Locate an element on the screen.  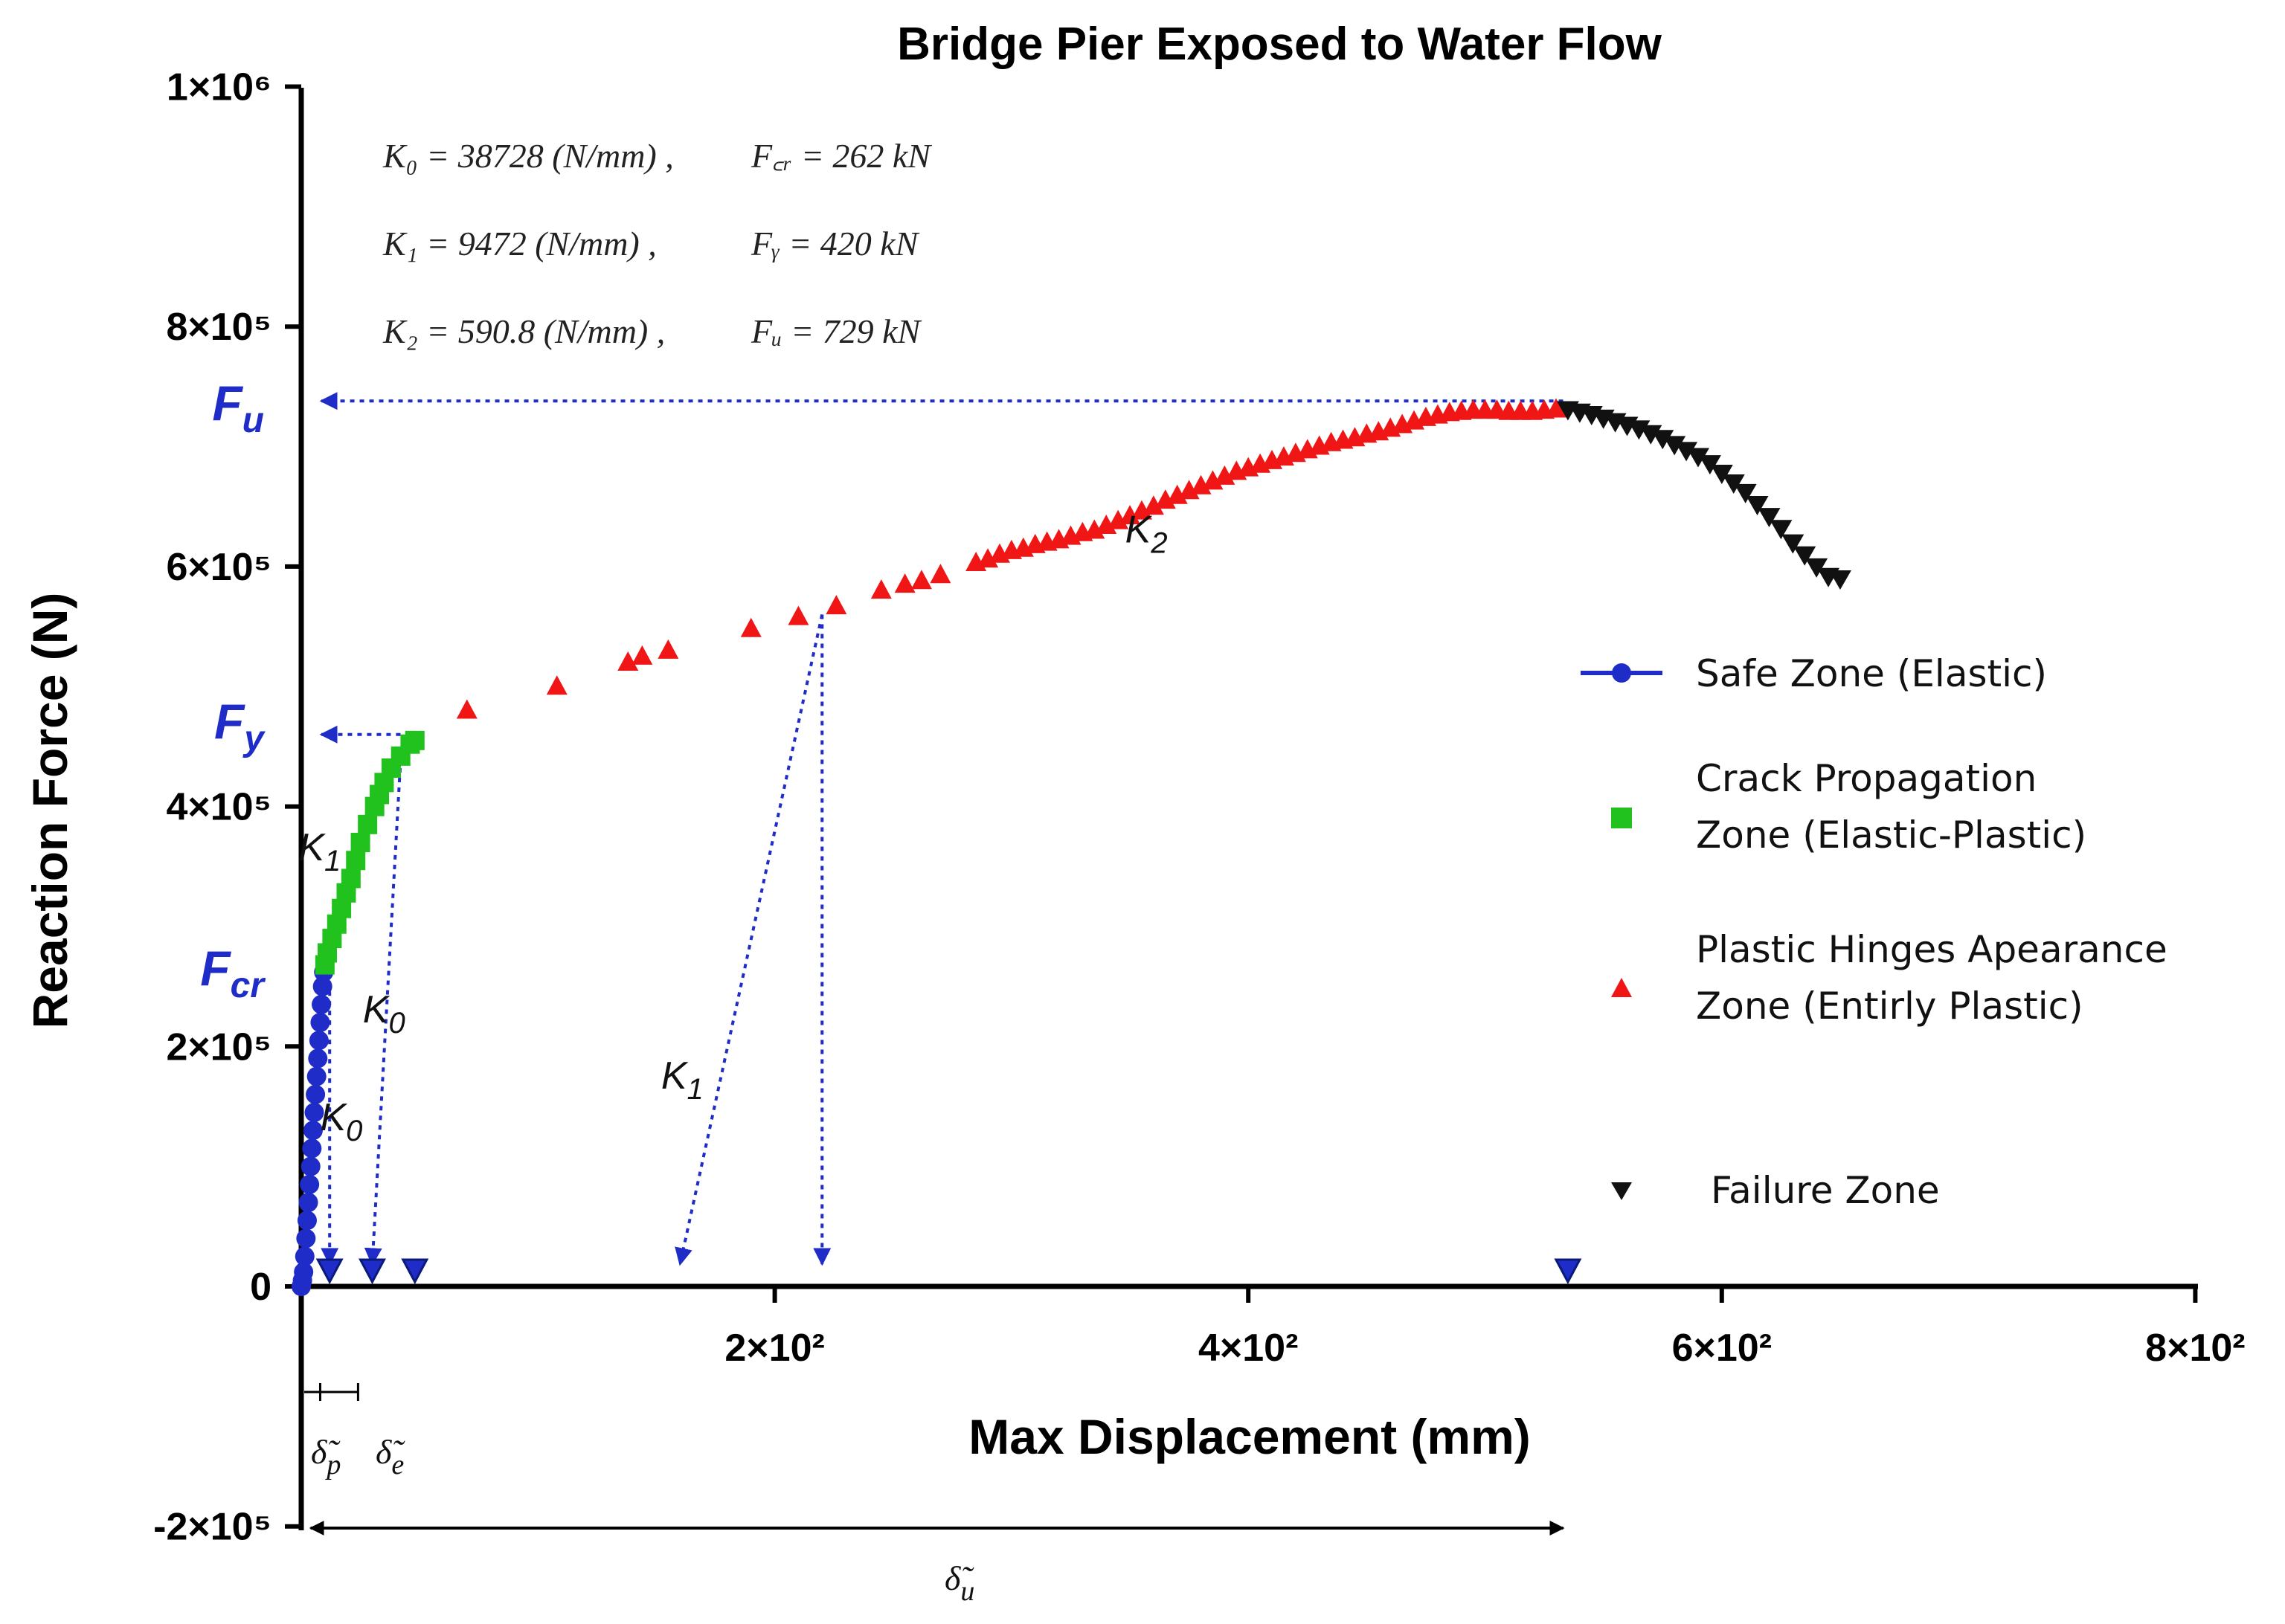
annotation-f-1: Fᵧ = 420 kN is located at coordinates (835, 243).